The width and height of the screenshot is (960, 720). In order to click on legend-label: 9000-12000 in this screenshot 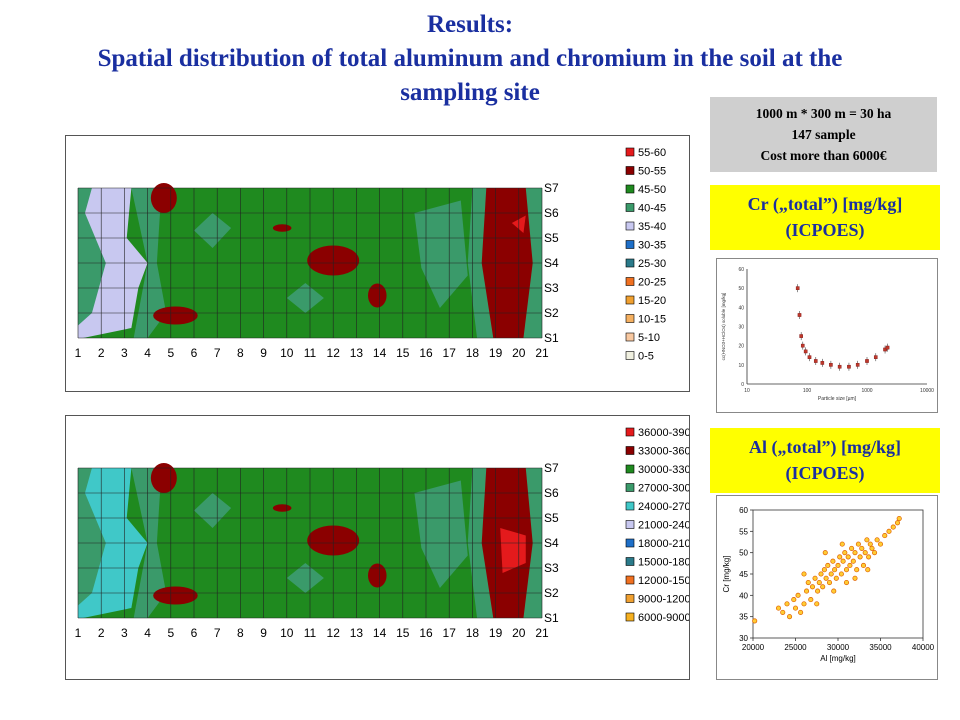, I will do `click(663, 600)`.